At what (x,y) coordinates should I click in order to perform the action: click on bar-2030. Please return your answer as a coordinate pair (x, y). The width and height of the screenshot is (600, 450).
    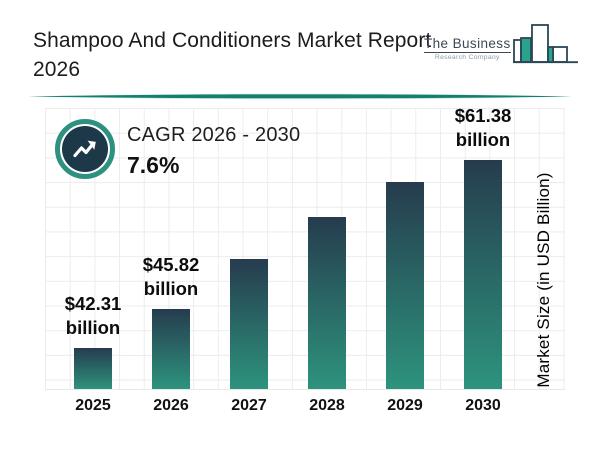
    Looking at the image, I should click on (483, 274).